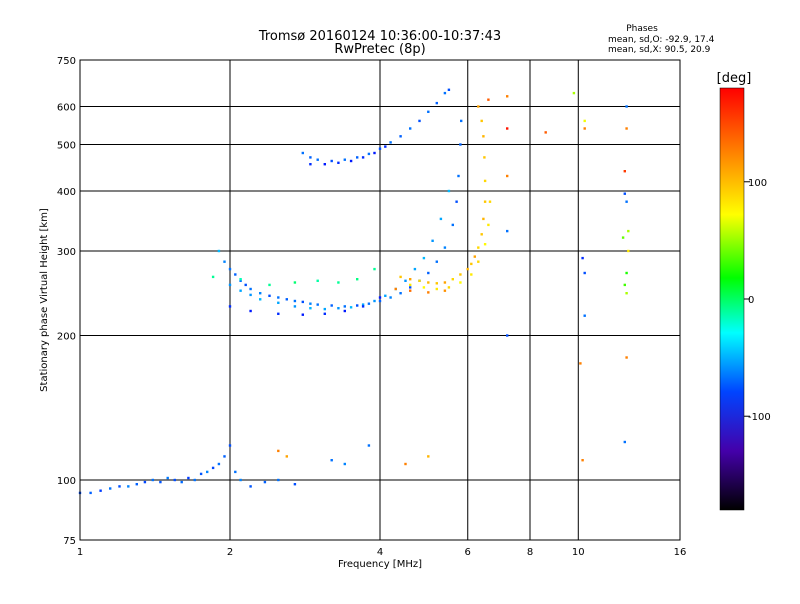  What do you see at coordinates (66, 252) in the screenshot?
I see `y-tick-label: 300` at bounding box center [66, 252].